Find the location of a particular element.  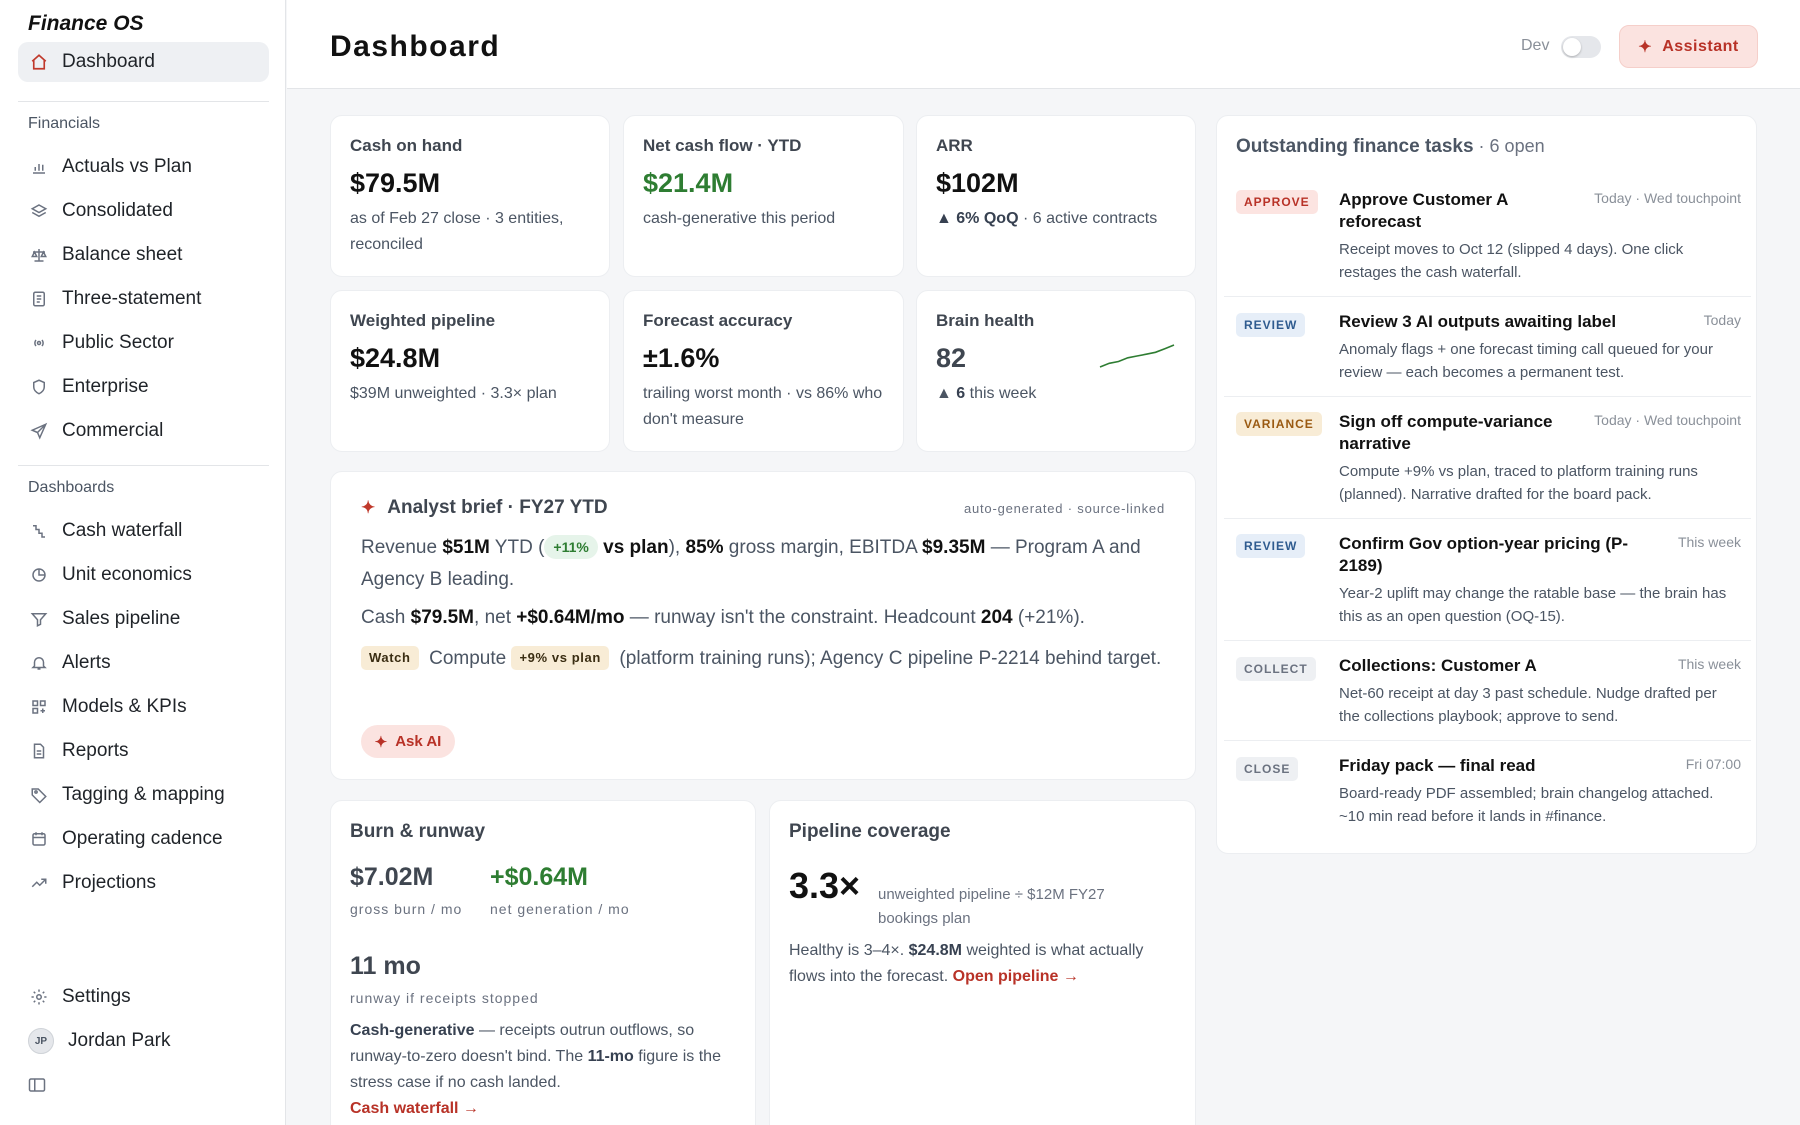

sidebar-item-public-sector: Public Sector is located at coordinates (143, 343).